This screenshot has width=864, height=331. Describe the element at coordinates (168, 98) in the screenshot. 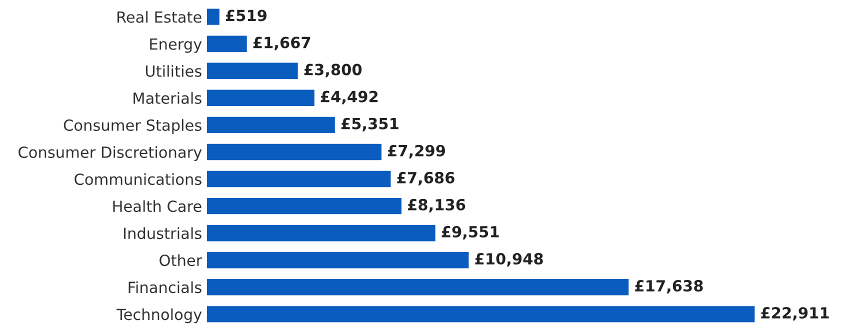

I see `y-tick-label: Materials` at that location.